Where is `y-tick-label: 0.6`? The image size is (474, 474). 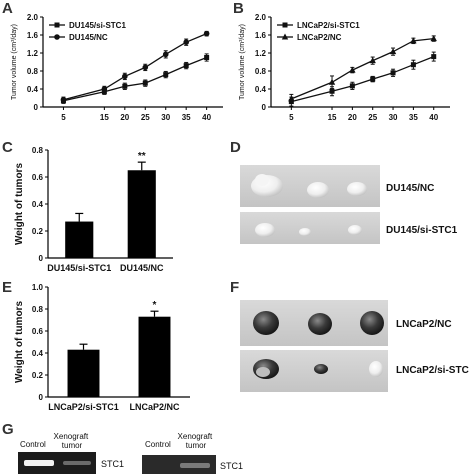
y-tick-label: 0.6 is located at coordinates (38, 177).